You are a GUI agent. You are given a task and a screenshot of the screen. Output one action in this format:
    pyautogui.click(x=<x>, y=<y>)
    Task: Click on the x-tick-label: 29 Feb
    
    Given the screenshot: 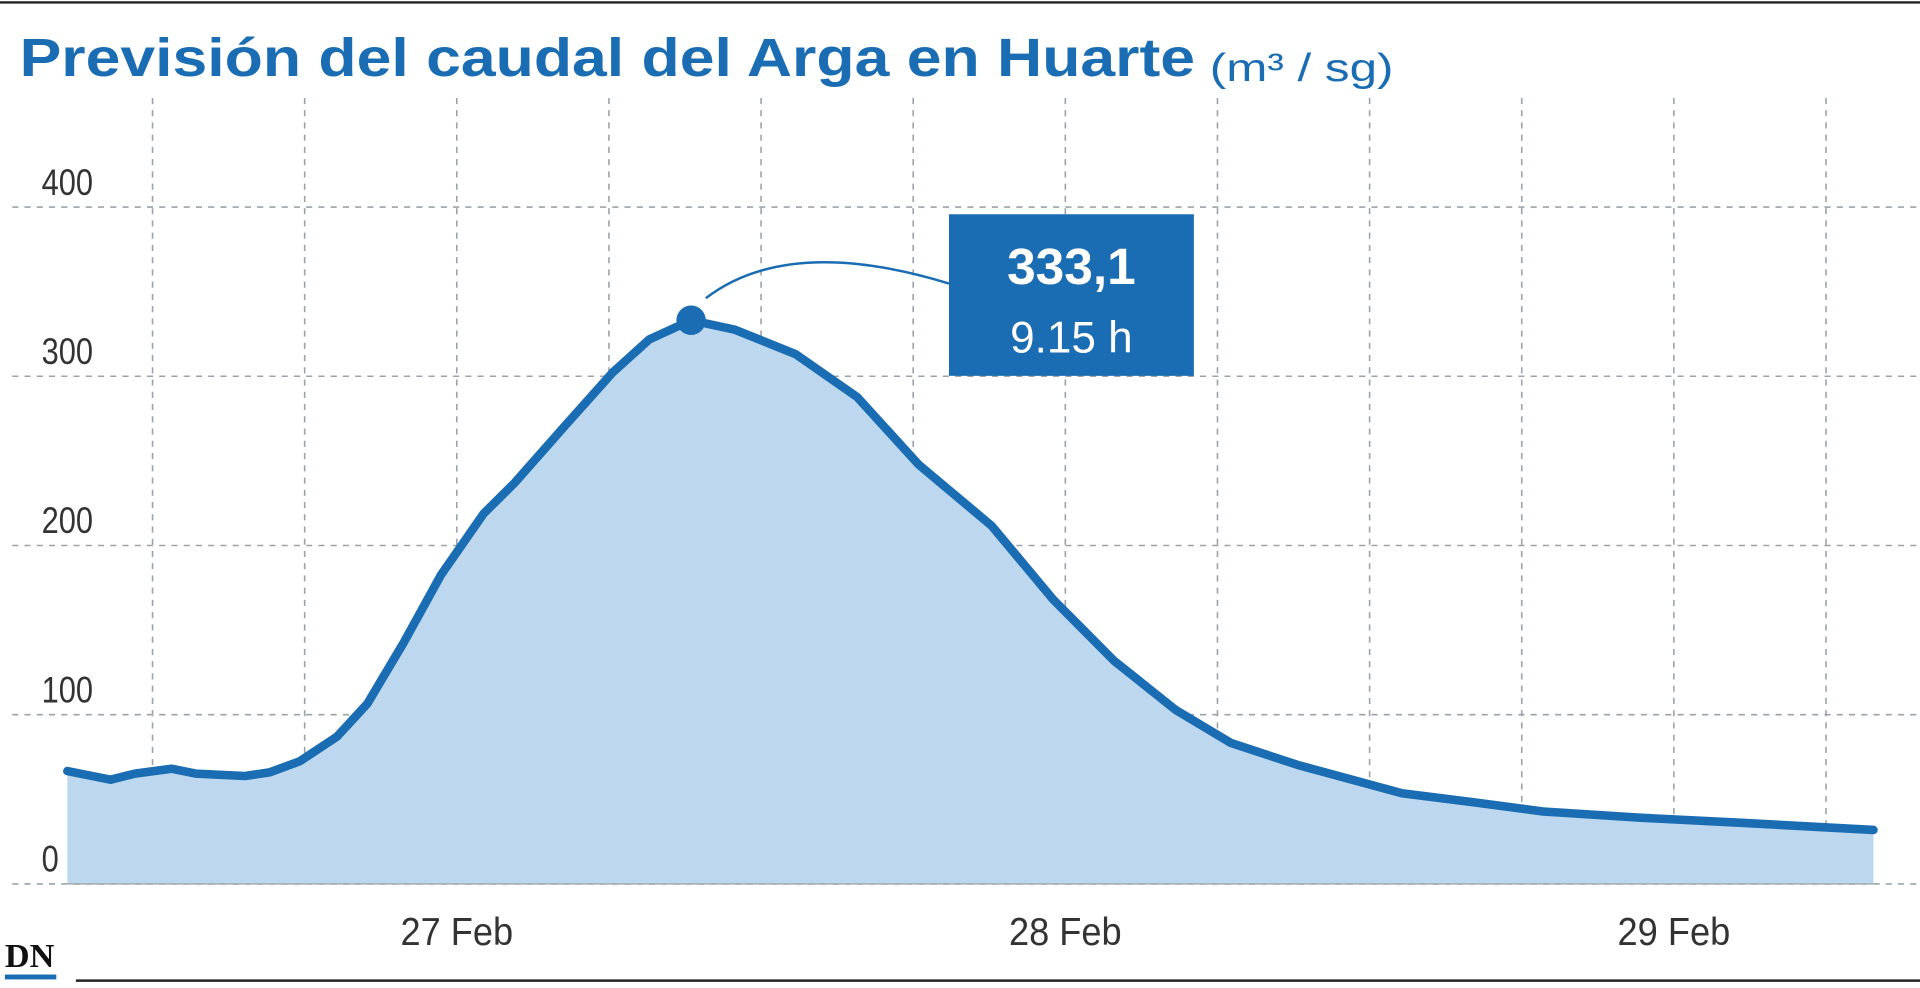 What is the action you would take?
    pyautogui.click(x=1674, y=932)
    